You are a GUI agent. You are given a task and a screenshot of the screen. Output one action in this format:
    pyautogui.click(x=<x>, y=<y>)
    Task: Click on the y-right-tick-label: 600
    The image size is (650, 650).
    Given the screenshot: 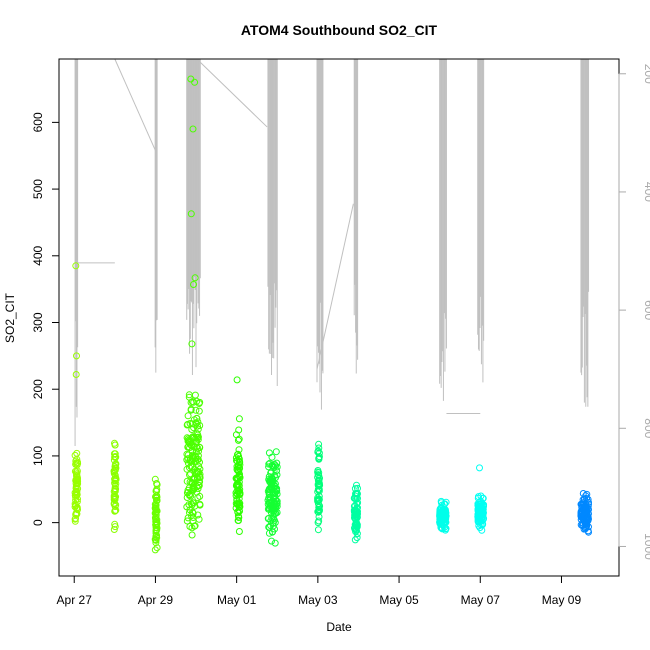 What is the action you would take?
    pyautogui.click(x=646, y=310)
    